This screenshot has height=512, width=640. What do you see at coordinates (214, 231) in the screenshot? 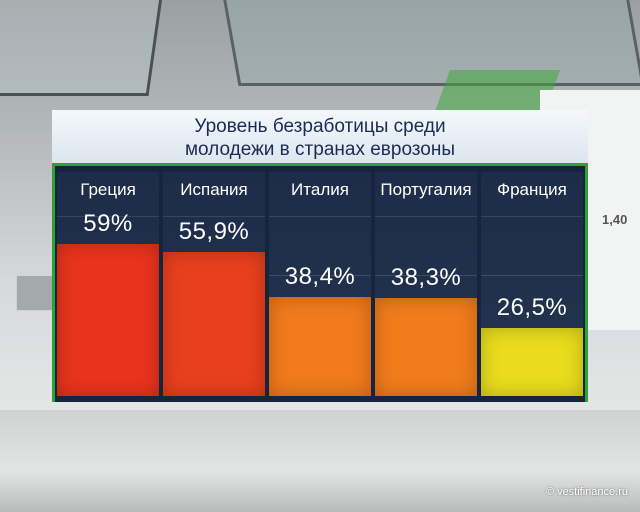
I see `data-label: 55,9%` at bounding box center [214, 231].